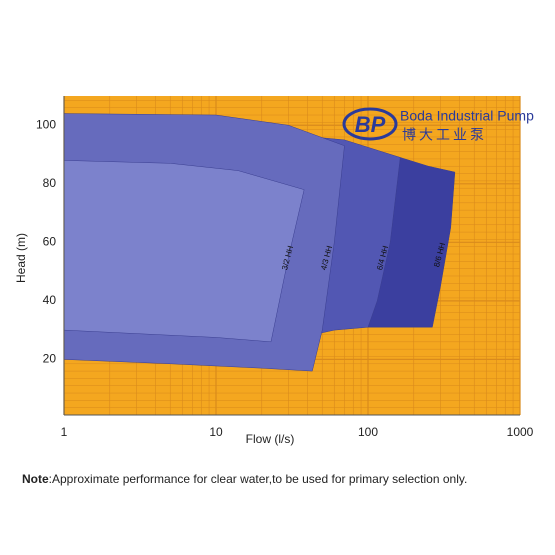 The height and width of the screenshot is (555, 555). I want to click on y-tick-label: 20, so click(50, 359).